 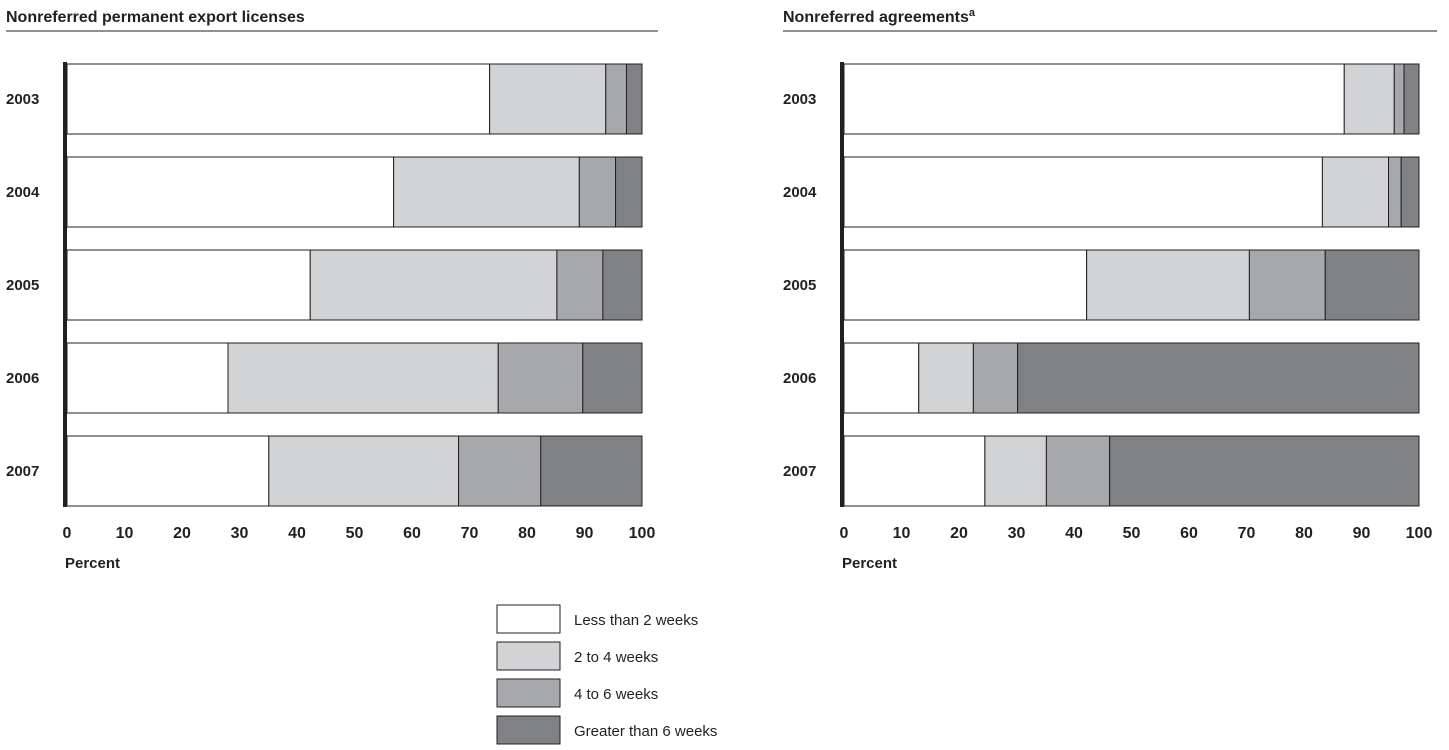 I want to click on legend-label: 4 to 6 weeks, so click(x=616, y=694).